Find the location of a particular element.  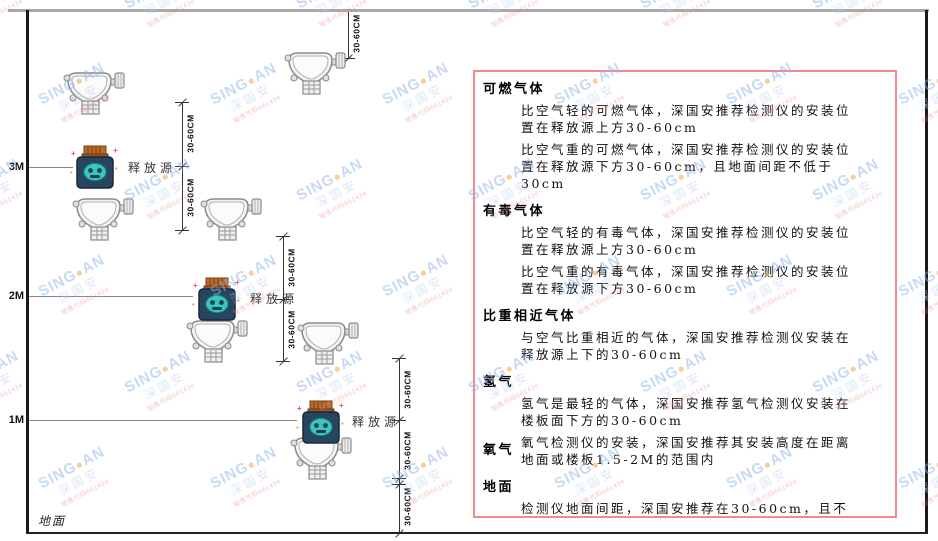

height-axis-line is located at coordinates (27, 272).